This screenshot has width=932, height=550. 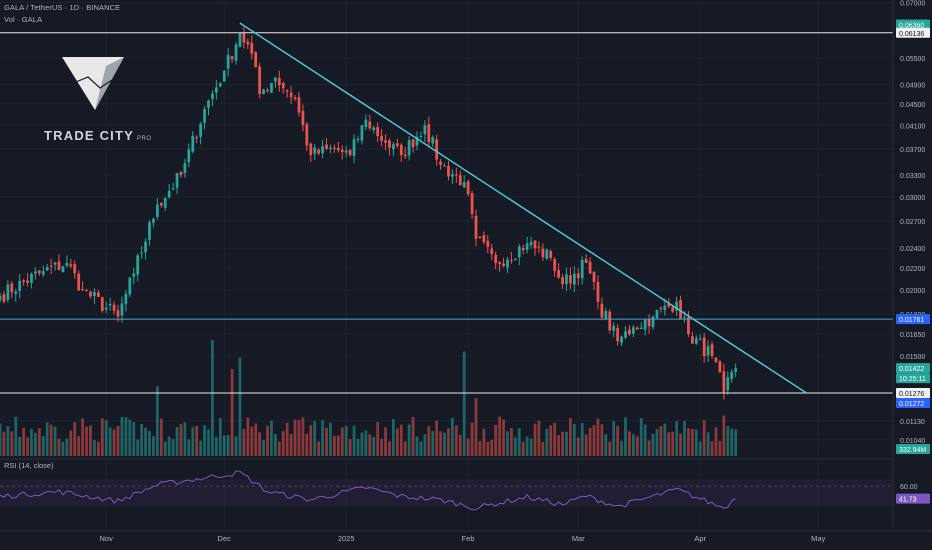 What do you see at coordinates (912, 150) in the screenshot?
I see `price-tick-label: 0.03700` at bounding box center [912, 150].